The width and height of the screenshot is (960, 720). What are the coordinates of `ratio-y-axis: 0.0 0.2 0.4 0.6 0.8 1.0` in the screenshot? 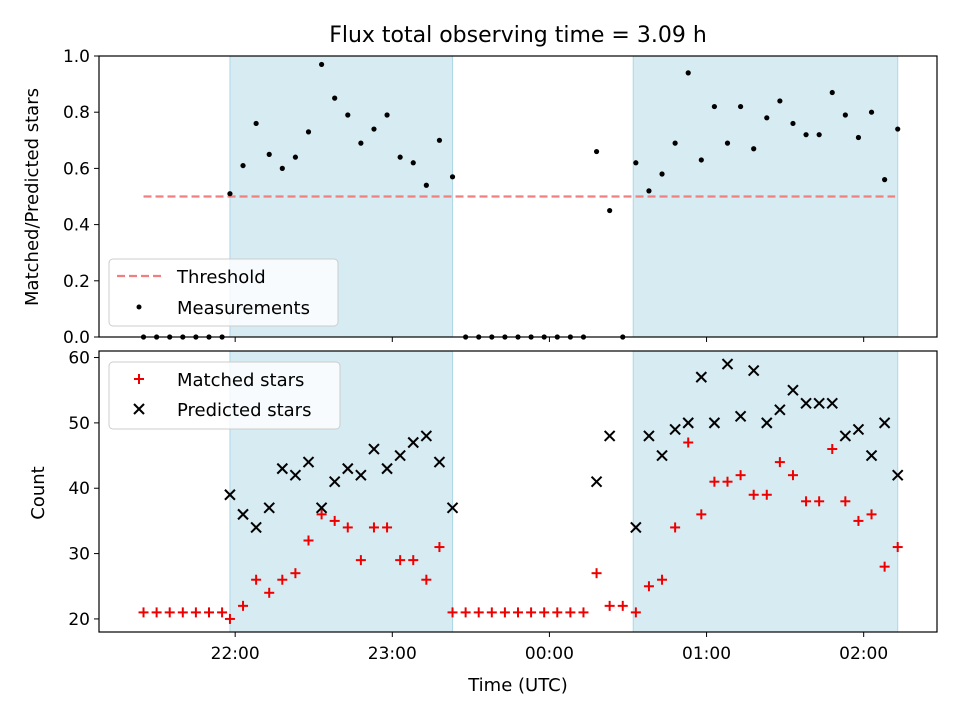 It's located at (81, 197).